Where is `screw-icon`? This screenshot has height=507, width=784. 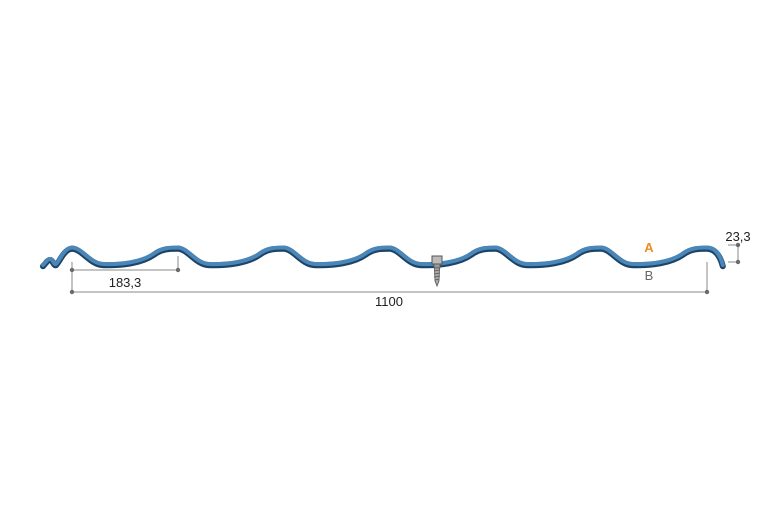
screw-icon is located at coordinates (437, 271).